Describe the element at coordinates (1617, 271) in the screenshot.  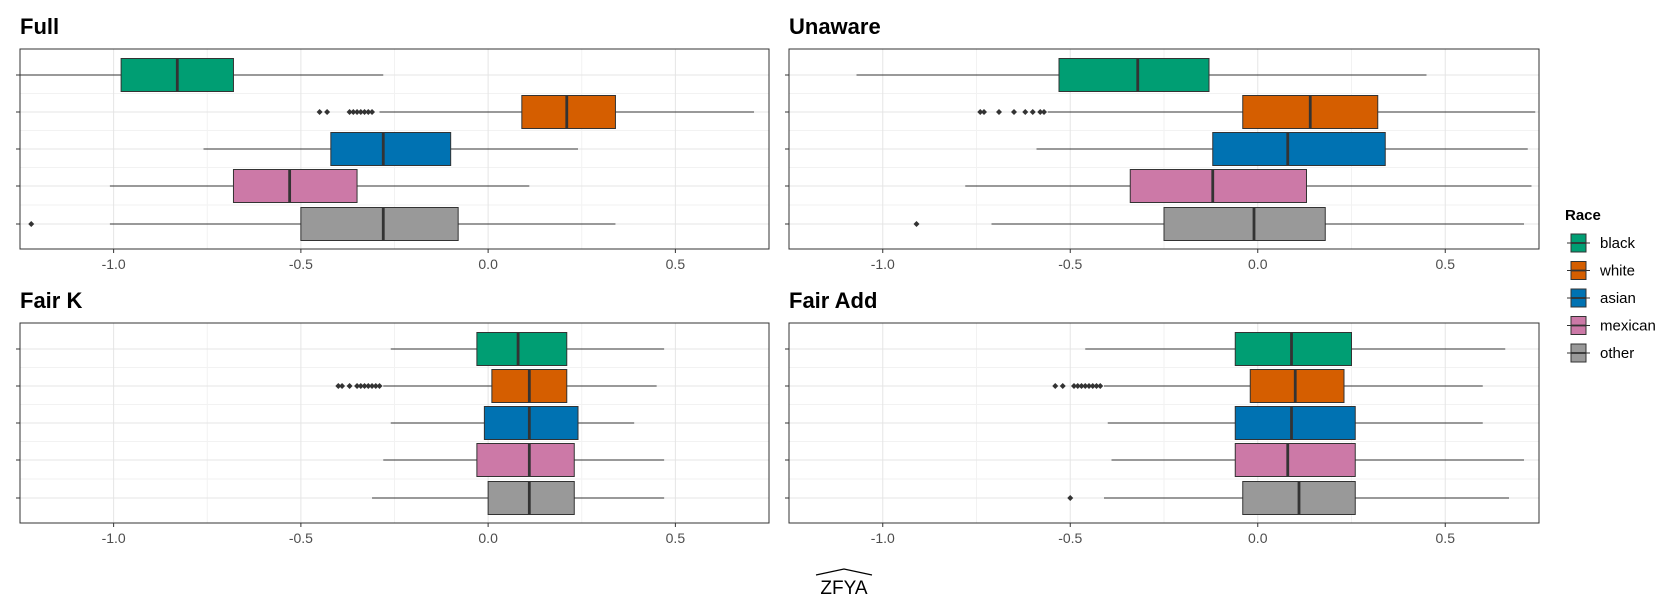
I see `legend-label: white` at that location.